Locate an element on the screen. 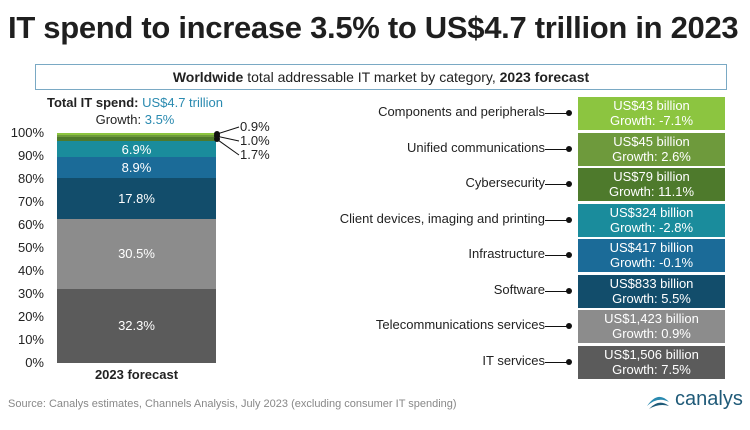 This screenshot has height=430, width=750. category-growth: Growth: 5.5% is located at coordinates (651, 298).